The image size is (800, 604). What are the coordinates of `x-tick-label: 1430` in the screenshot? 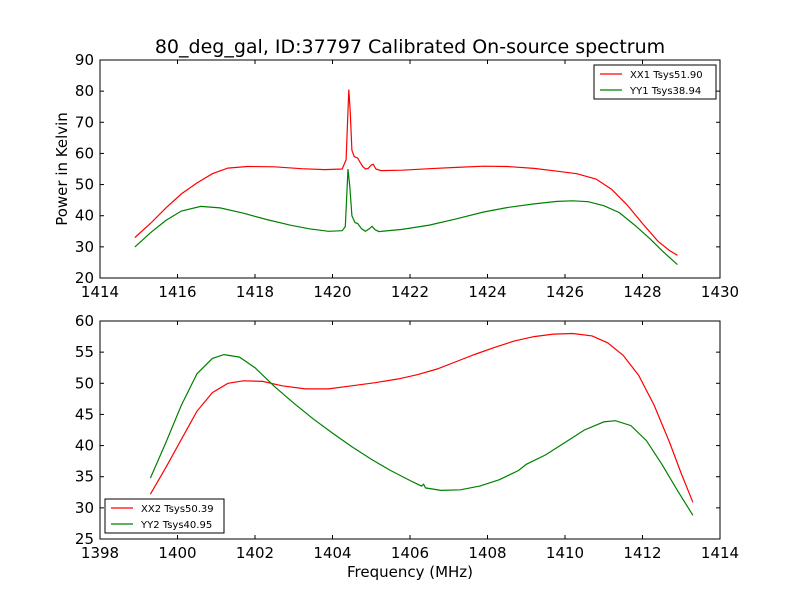 It's located at (720, 292).